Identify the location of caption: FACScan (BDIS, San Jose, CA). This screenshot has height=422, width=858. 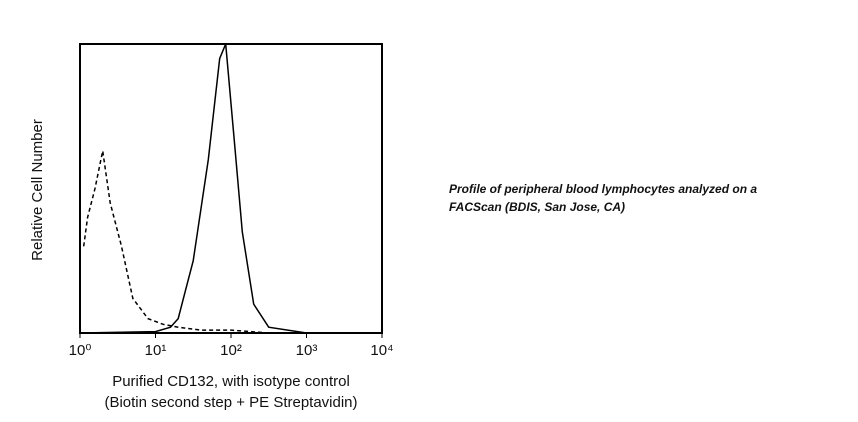
(537, 207).